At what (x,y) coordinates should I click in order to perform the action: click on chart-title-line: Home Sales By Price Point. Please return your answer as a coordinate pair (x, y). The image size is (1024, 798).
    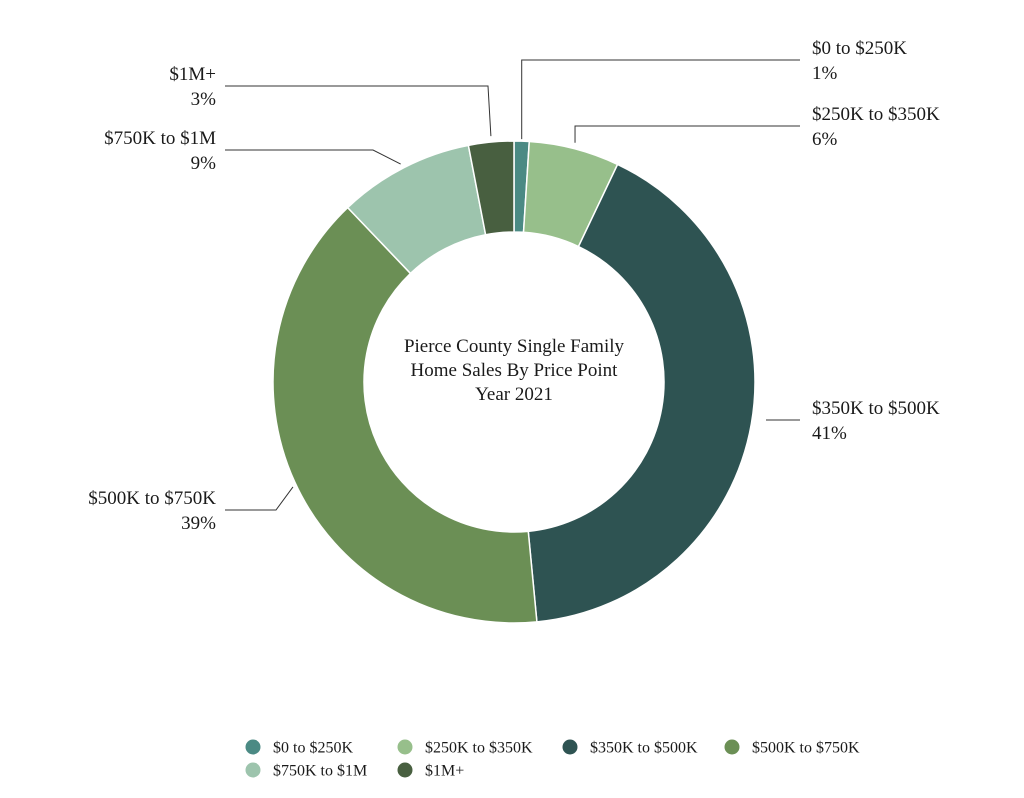
    Looking at the image, I should click on (515, 370).